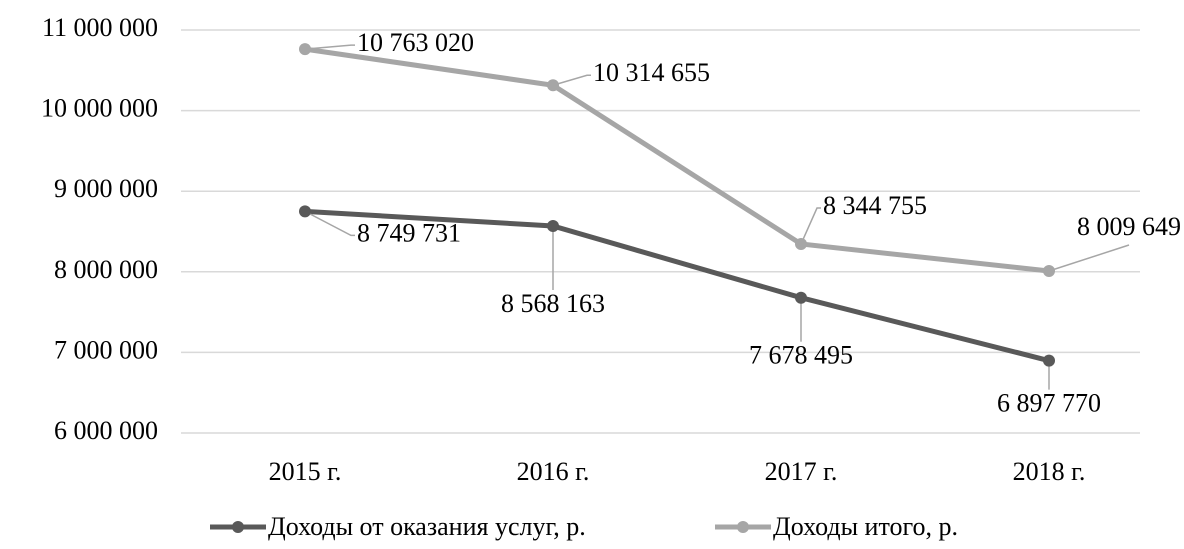 The height and width of the screenshot is (549, 1184). Describe the element at coordinates (409, 232) in the screenshot. I see `data-label: 8 749 731` at that location.